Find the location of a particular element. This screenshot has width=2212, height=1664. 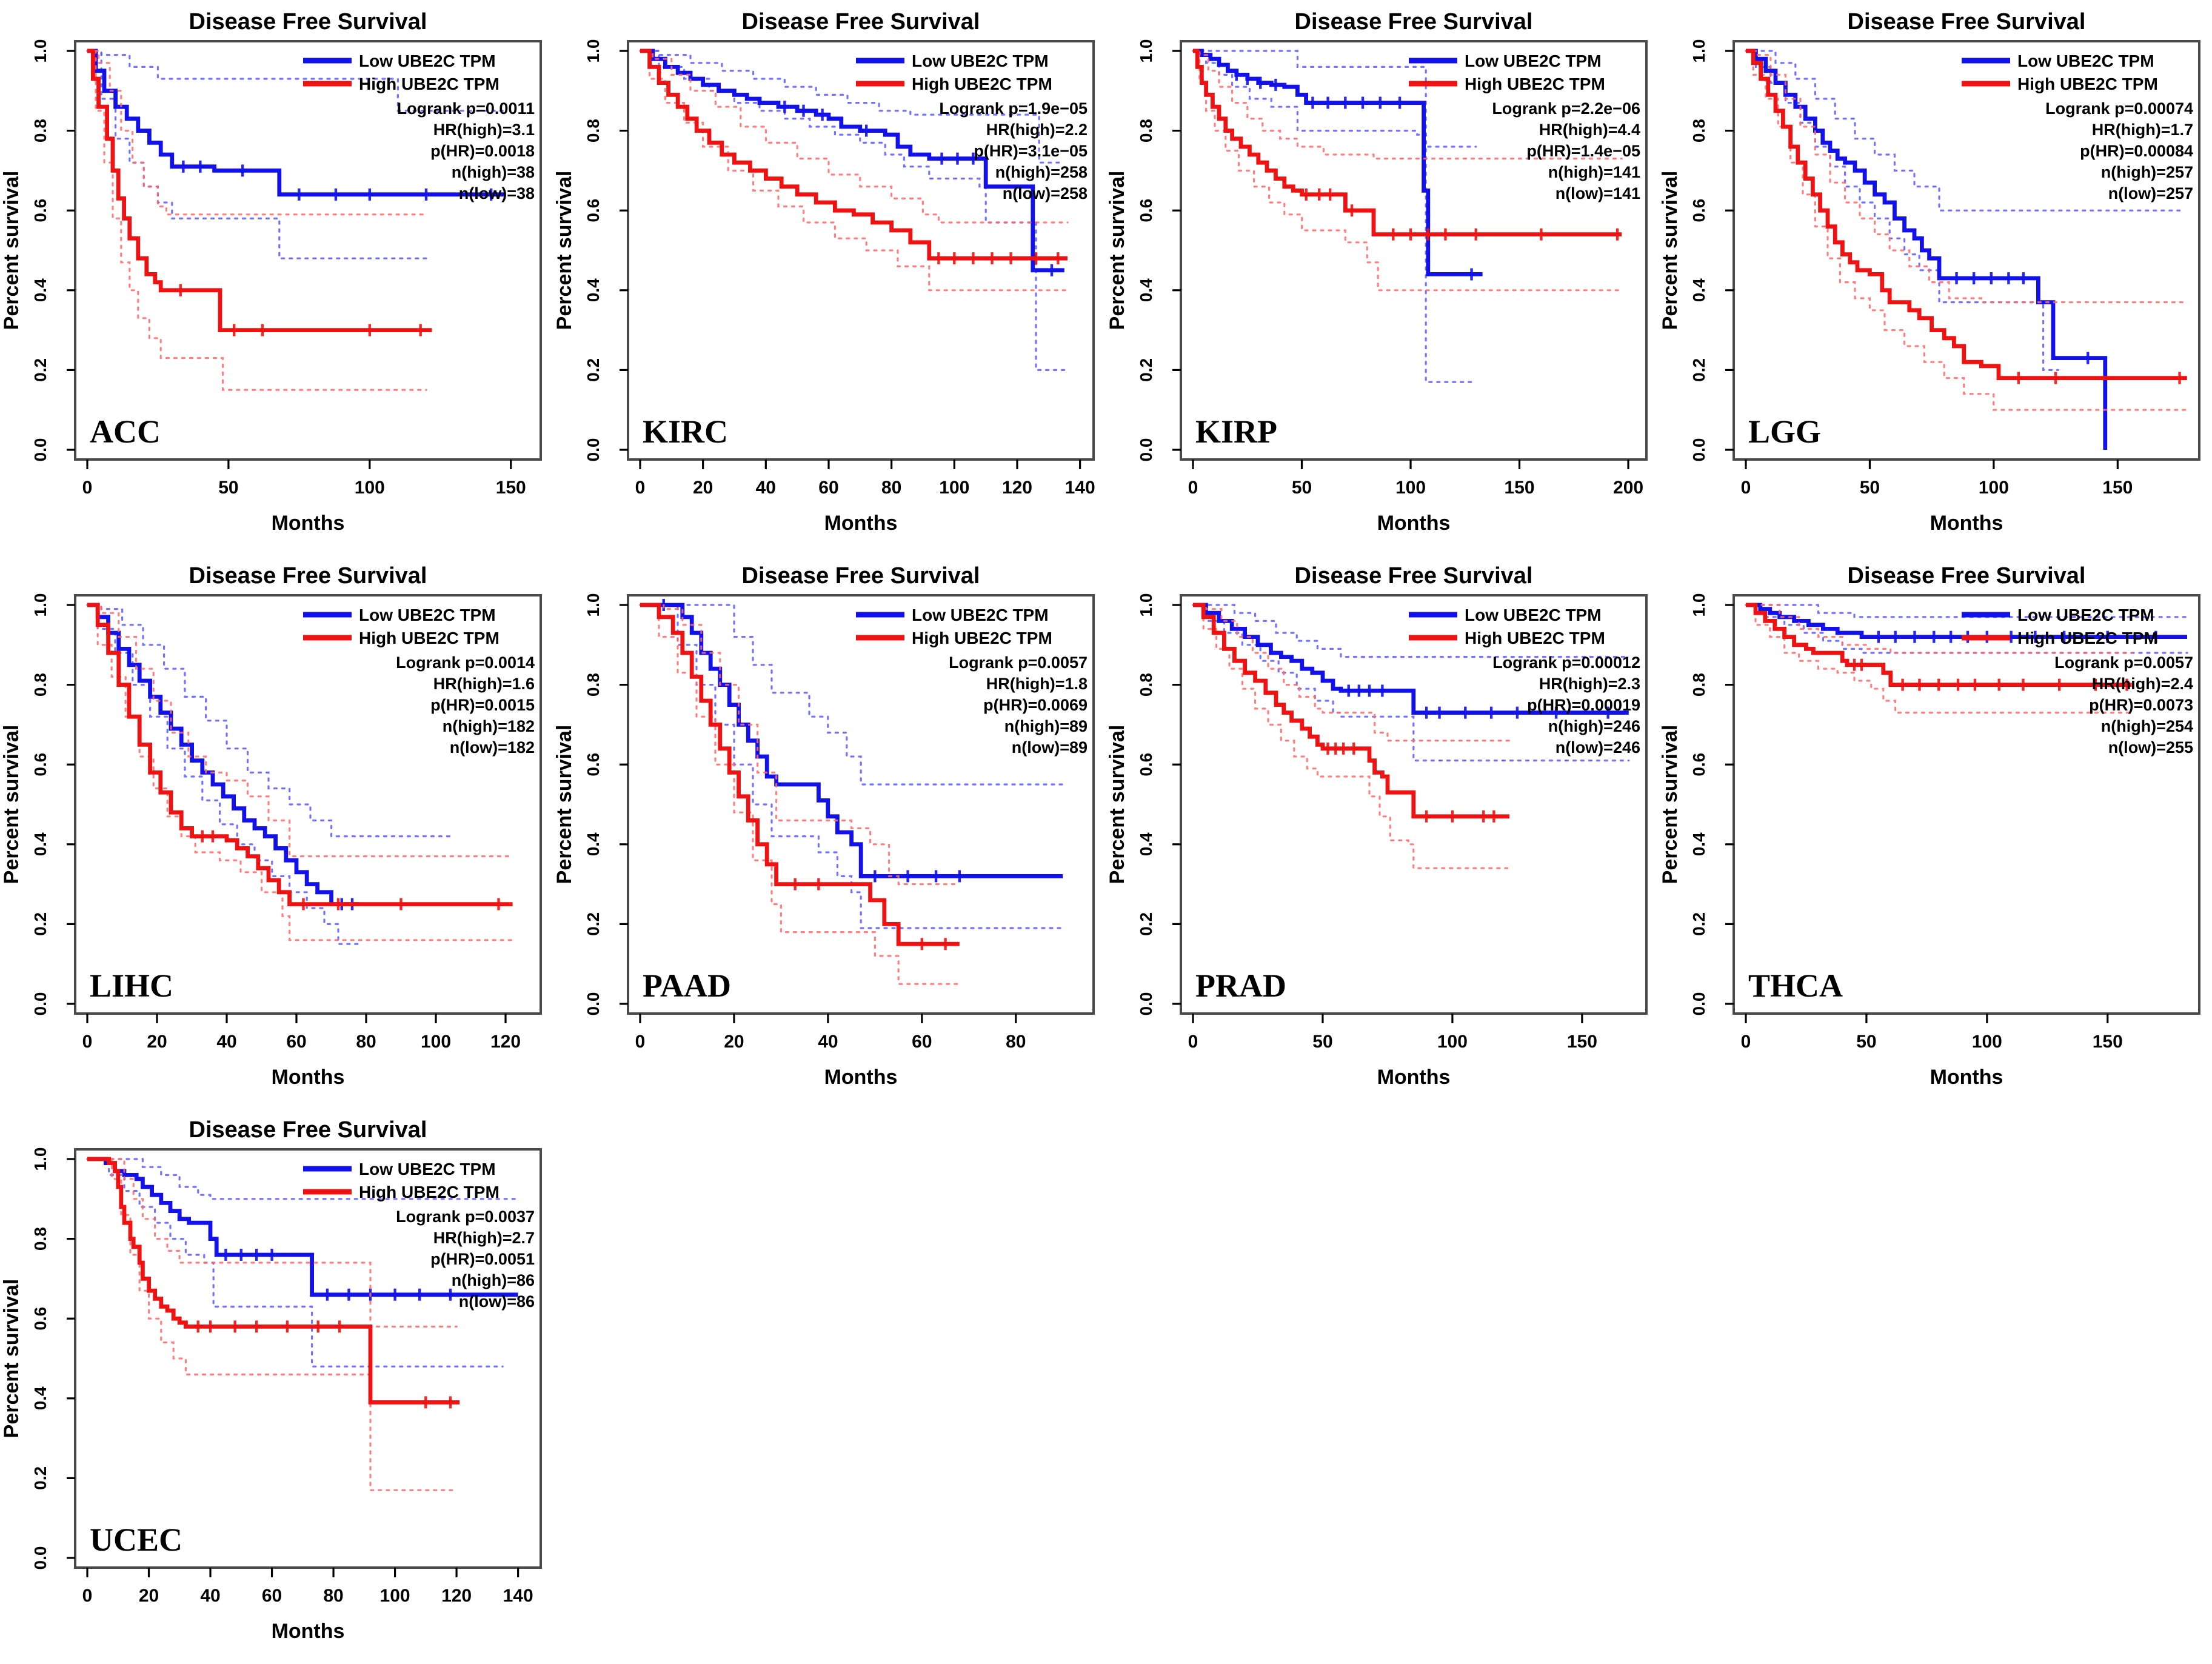

stats-line: Logrank p=0.0037 is located at coordinates (466, 1217).